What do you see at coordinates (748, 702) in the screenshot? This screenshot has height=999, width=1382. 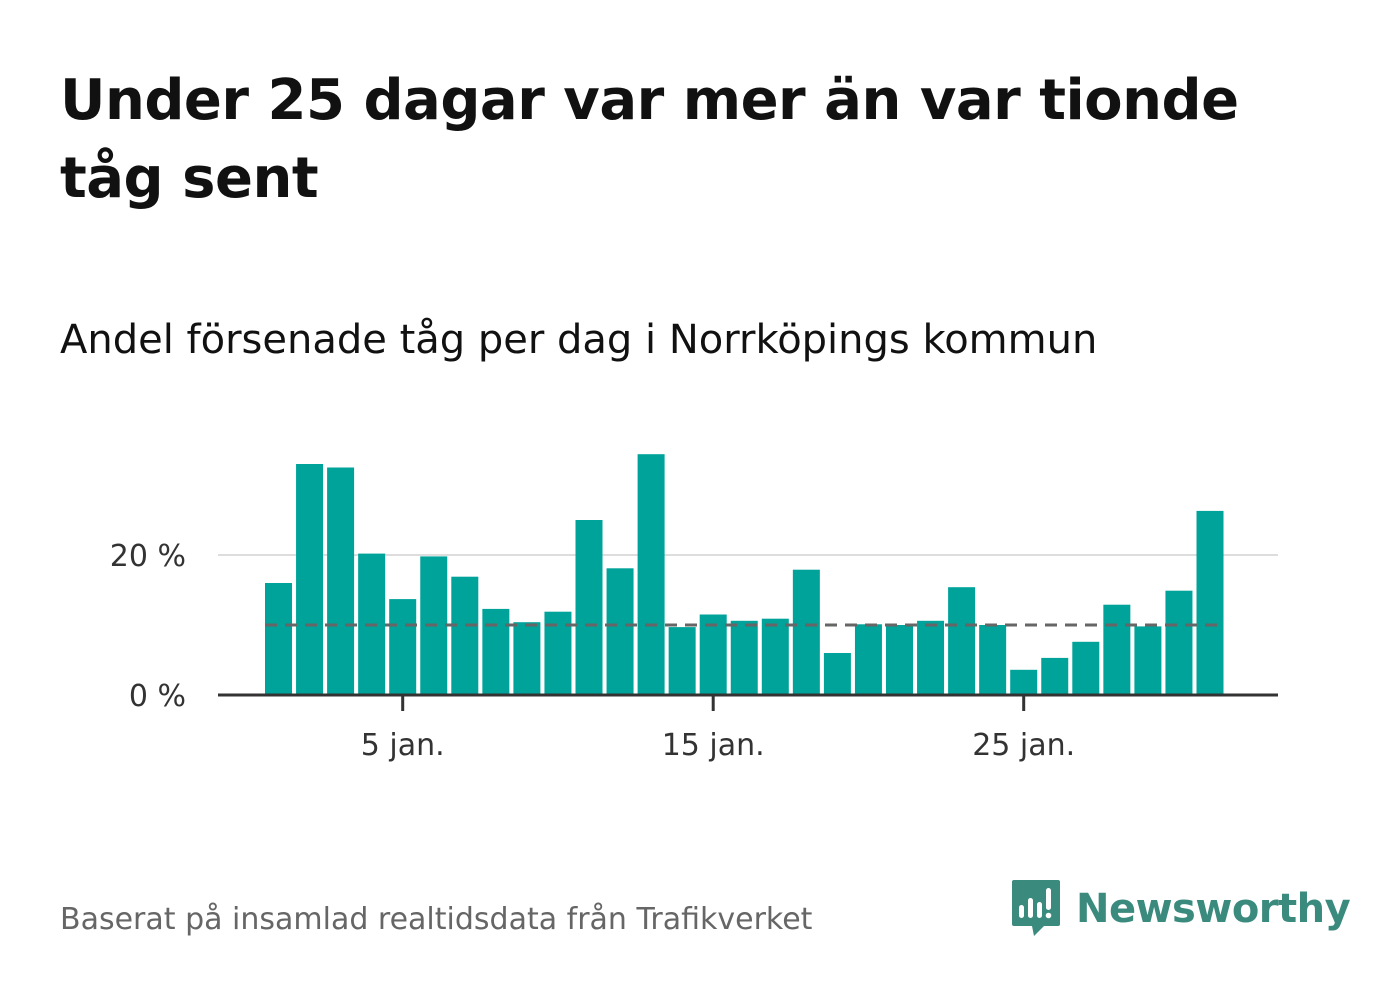 I see `x-axis` at bounding box center [748, 702].